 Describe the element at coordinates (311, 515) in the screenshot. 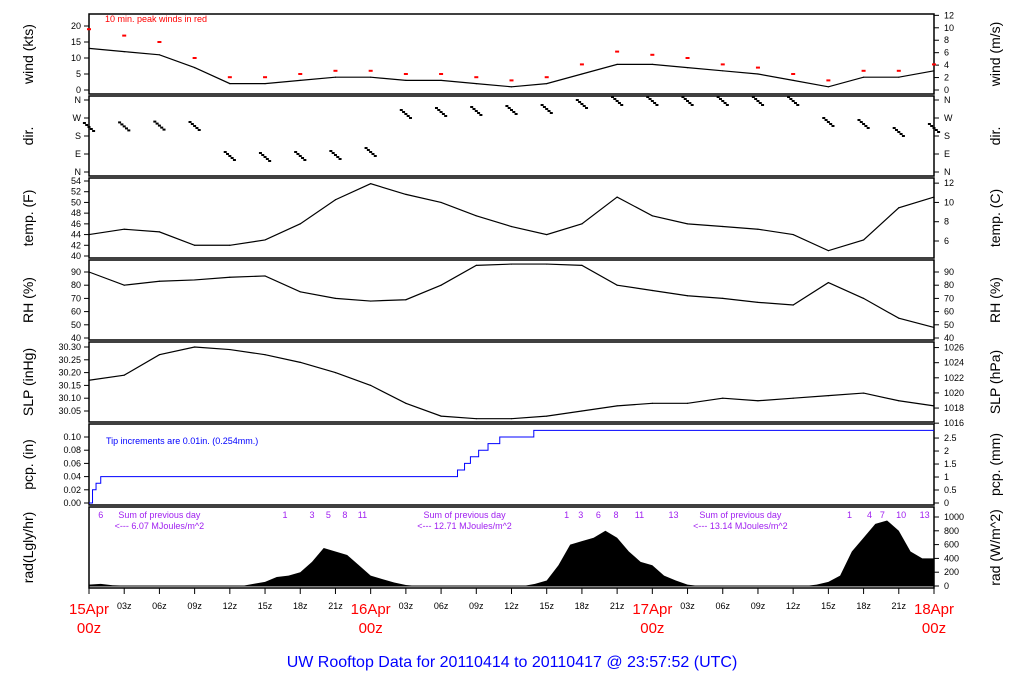

I see `rad-hour-mark: 3` at that location.